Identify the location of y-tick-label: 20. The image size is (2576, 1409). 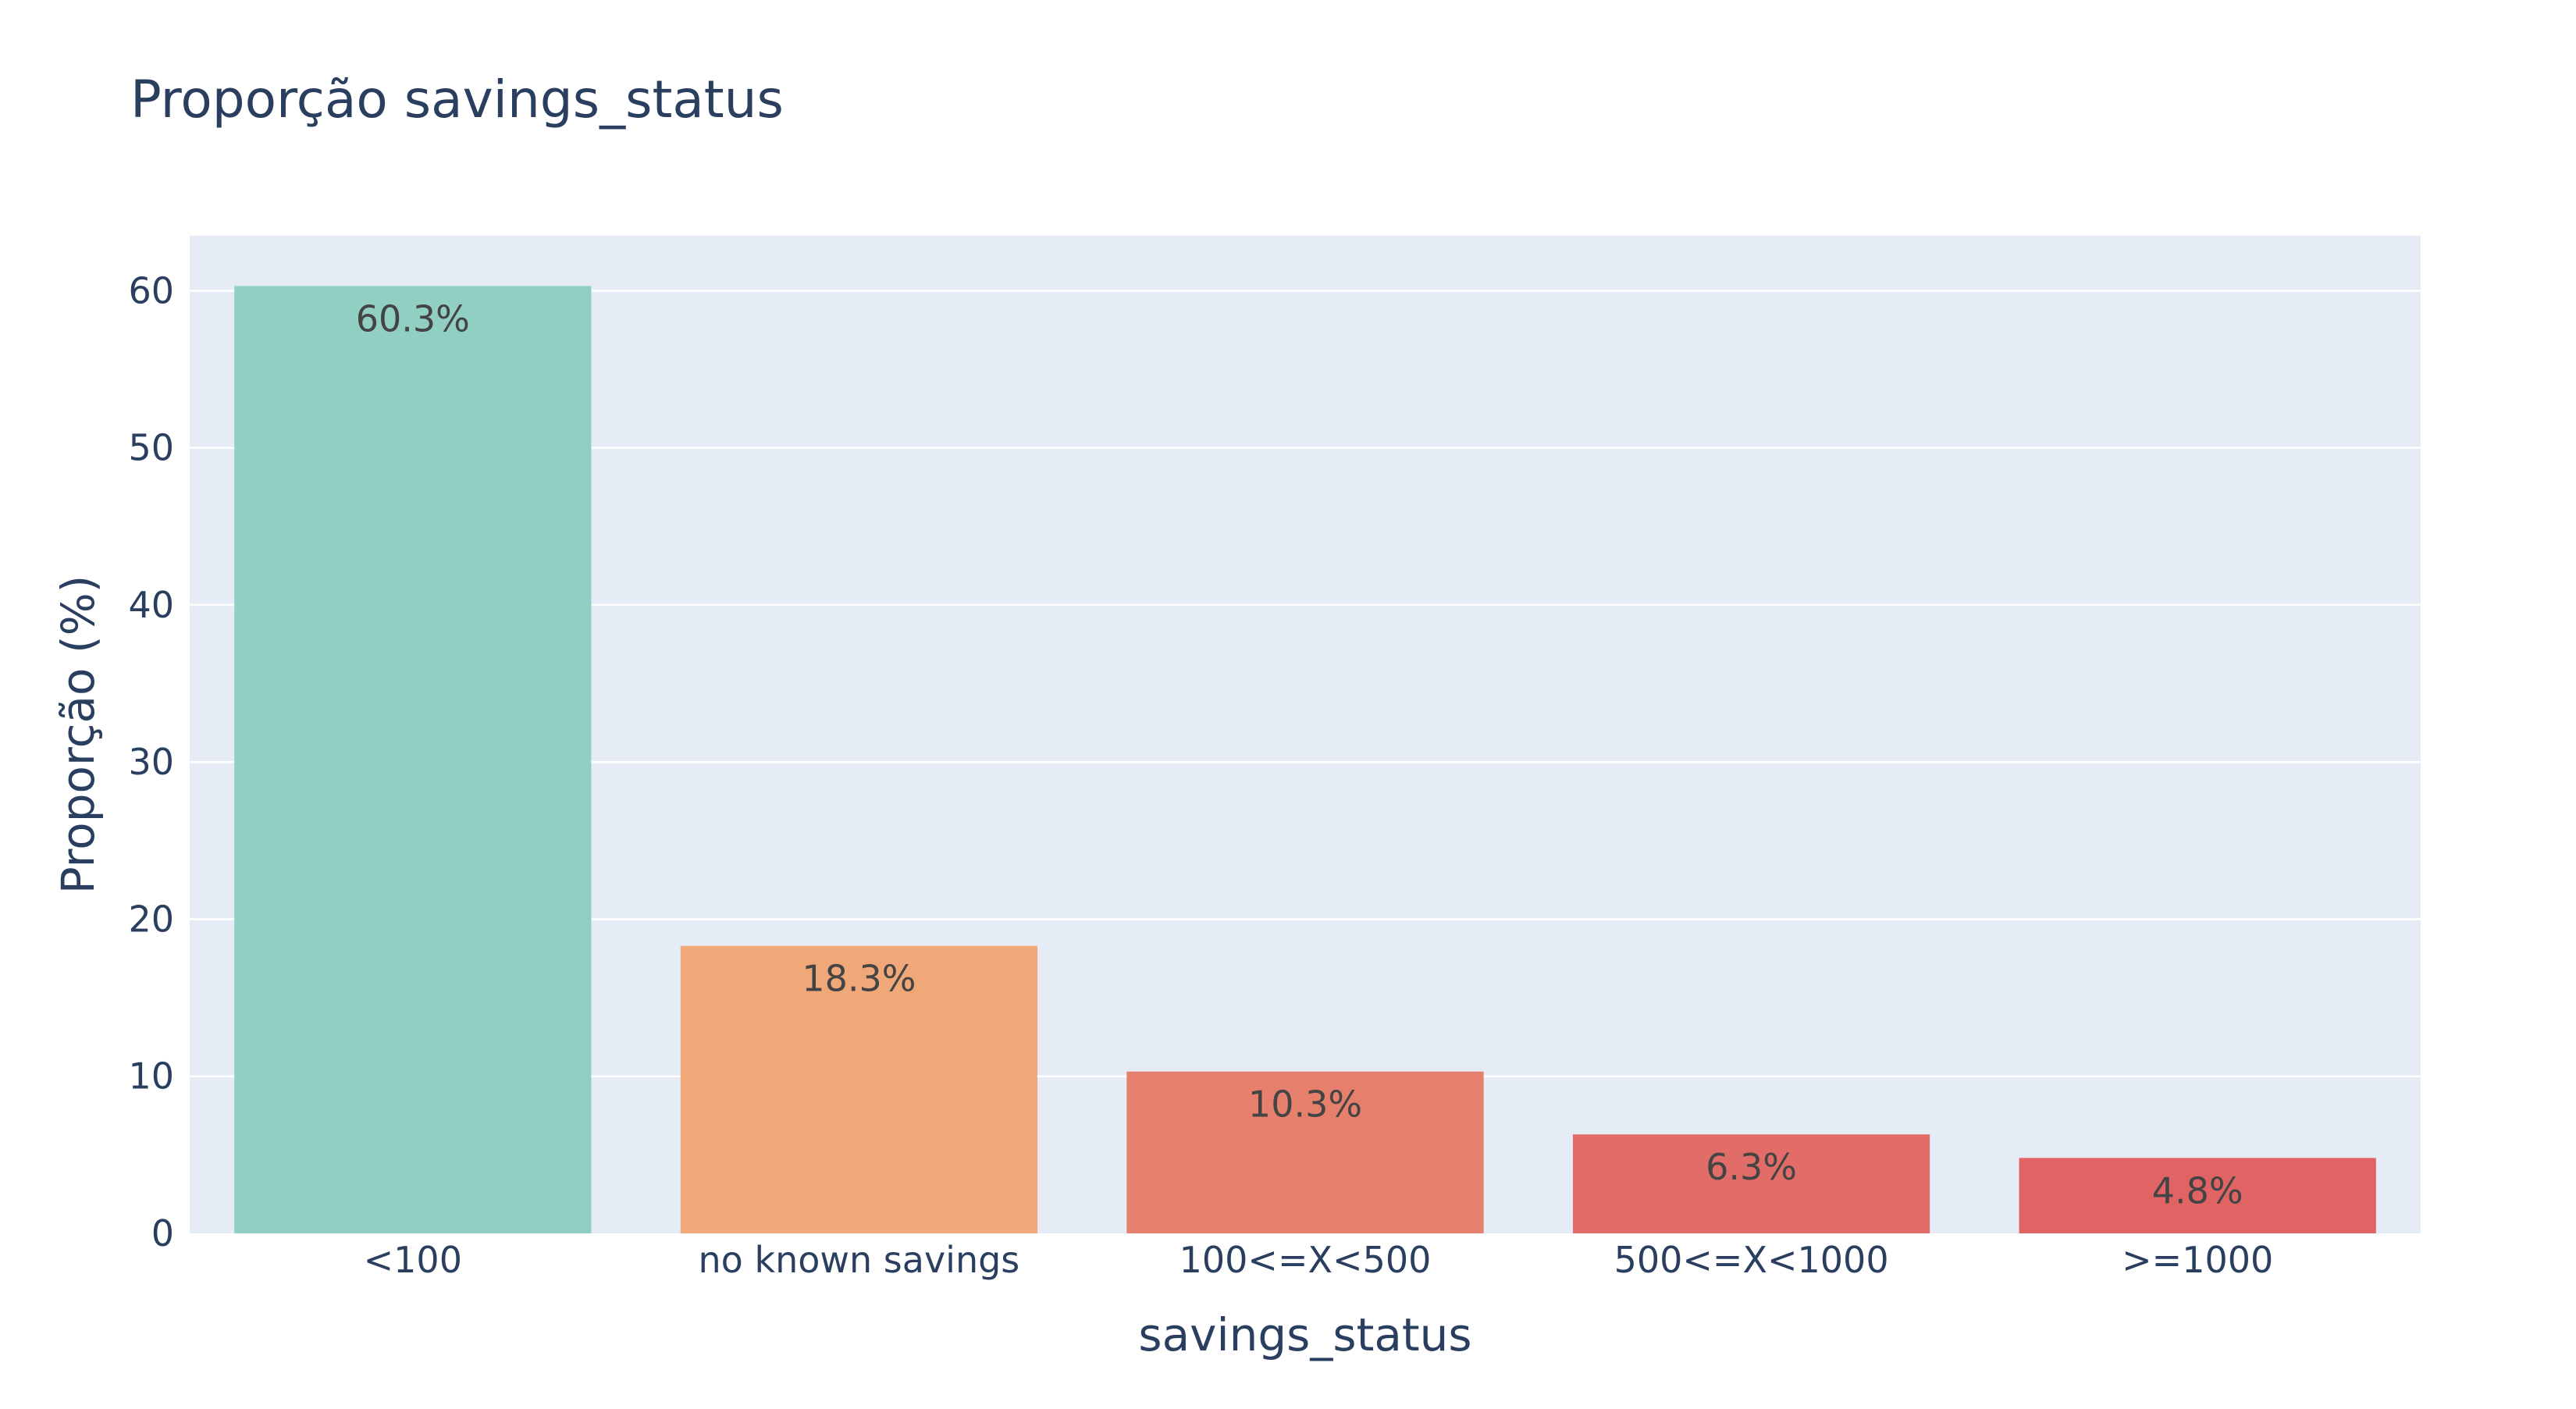
(151, 919).